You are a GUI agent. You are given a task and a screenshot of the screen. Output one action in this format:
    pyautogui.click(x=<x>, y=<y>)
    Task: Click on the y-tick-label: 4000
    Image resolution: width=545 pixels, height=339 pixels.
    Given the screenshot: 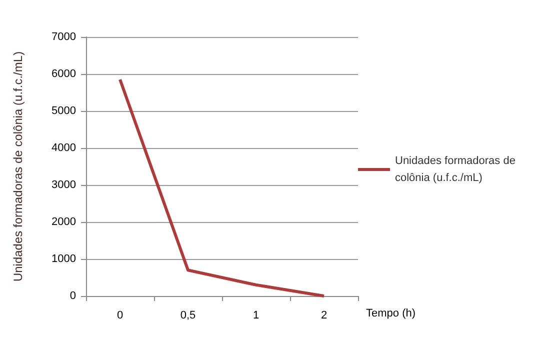 What is the action you would take?
    pyautogui.click(x=64, y=148)
    